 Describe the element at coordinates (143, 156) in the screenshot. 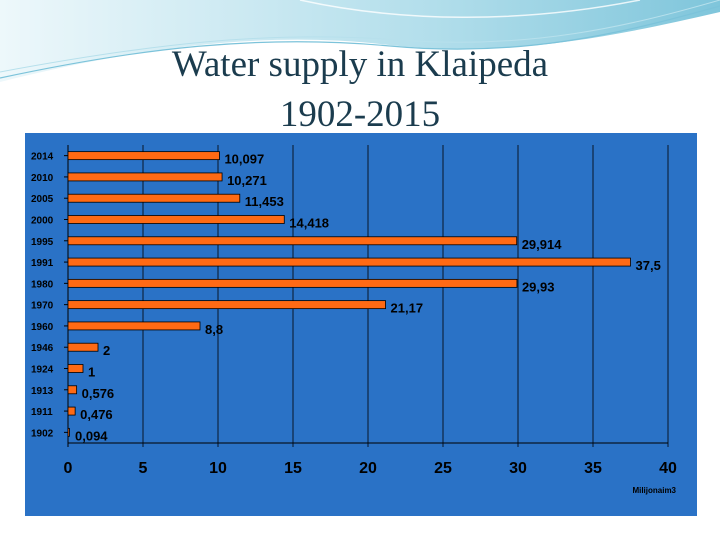

I see `bar-2014` at that location.